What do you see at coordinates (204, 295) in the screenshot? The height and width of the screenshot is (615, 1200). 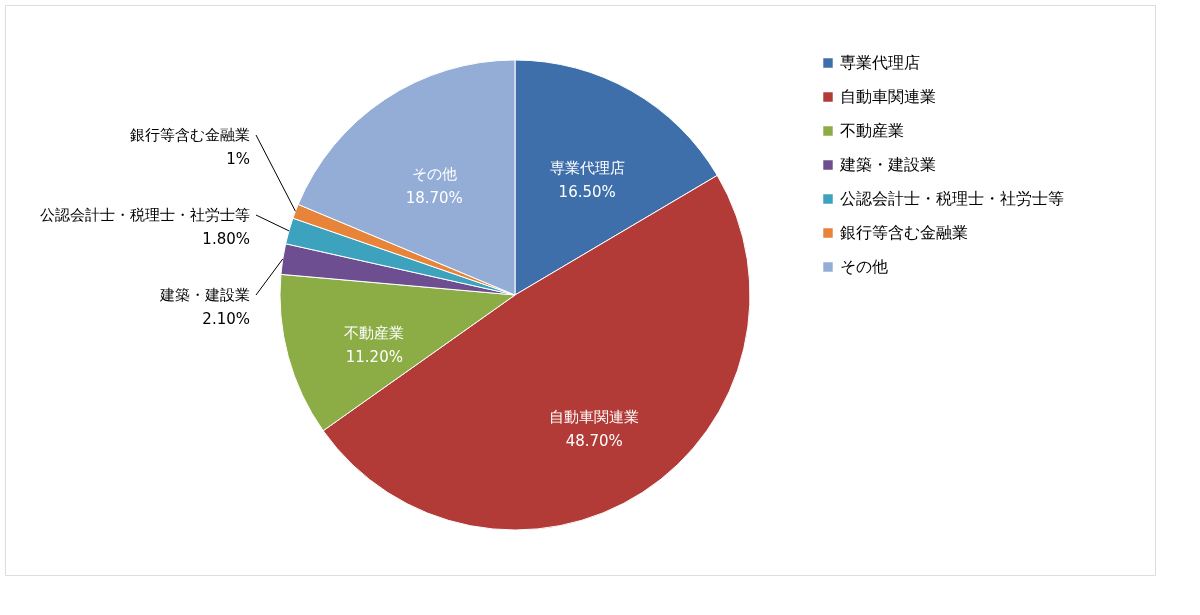 I see `slice-label: 建築・建設業` at bounding box center [204, 295].